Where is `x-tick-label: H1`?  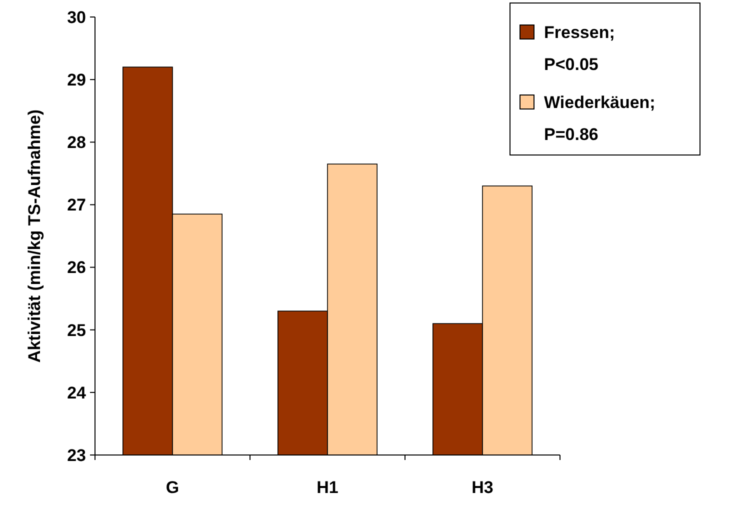 x-tick-label: H1 is located at coordinates (327, 487).